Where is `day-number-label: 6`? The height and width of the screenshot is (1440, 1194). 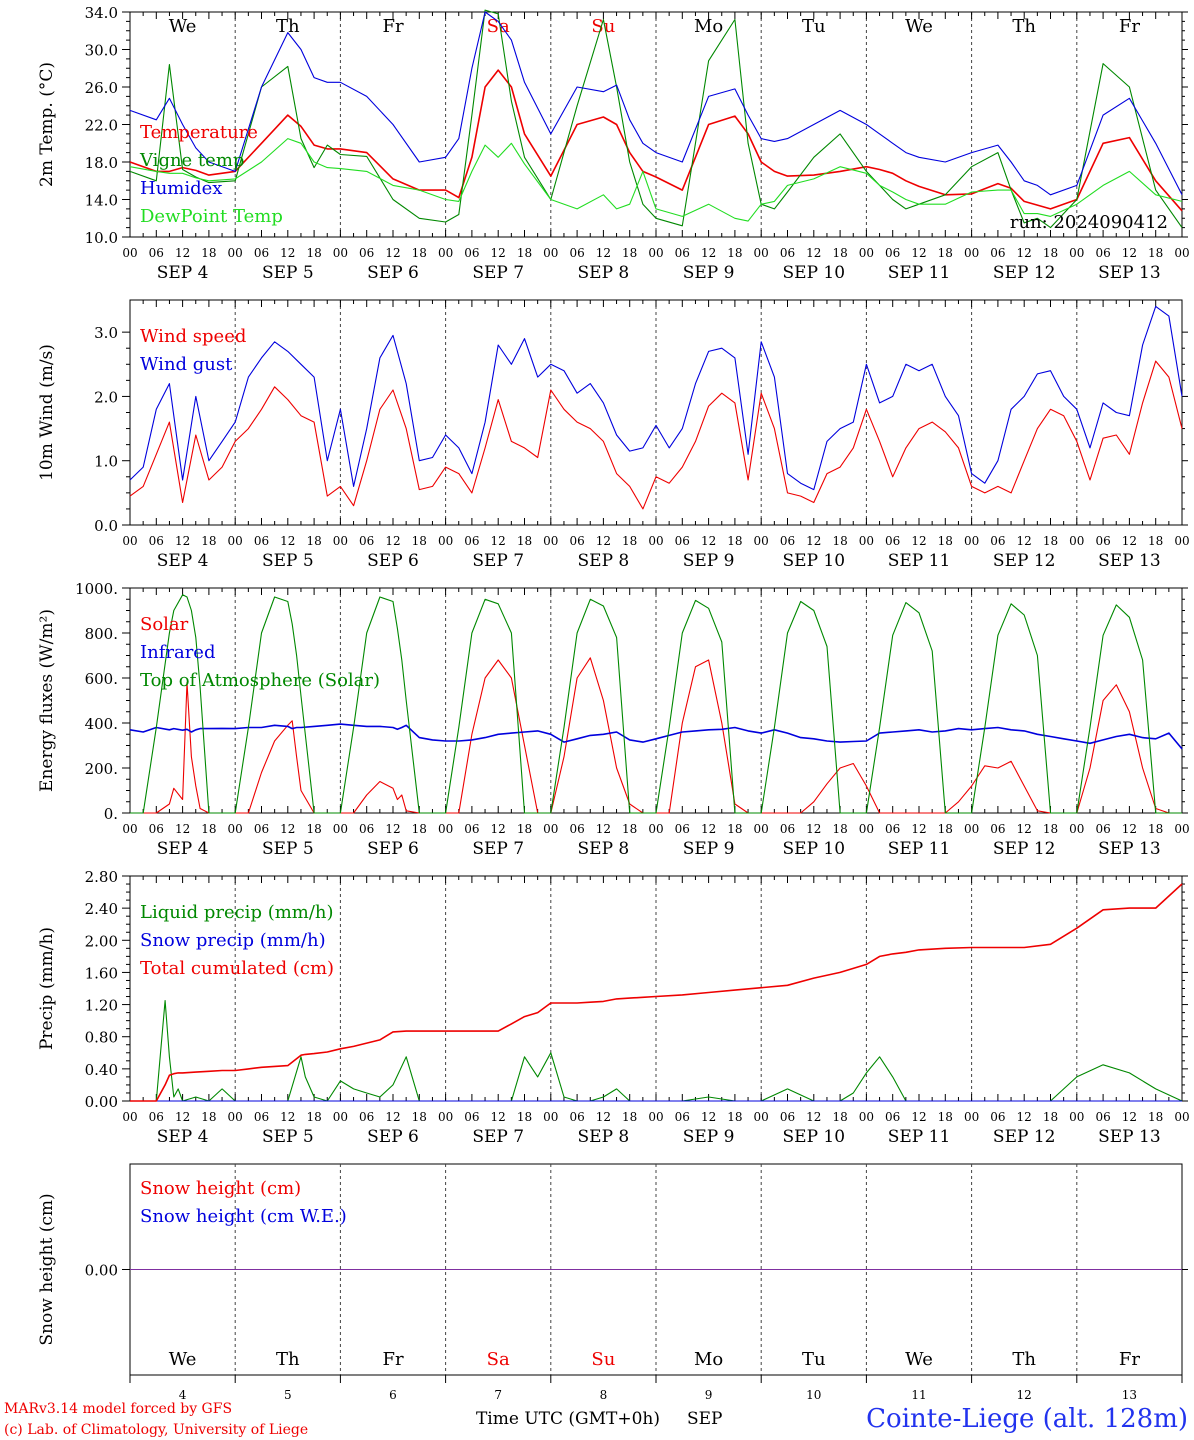 day-number-label: 6 is located at coordinates (393, 1395).